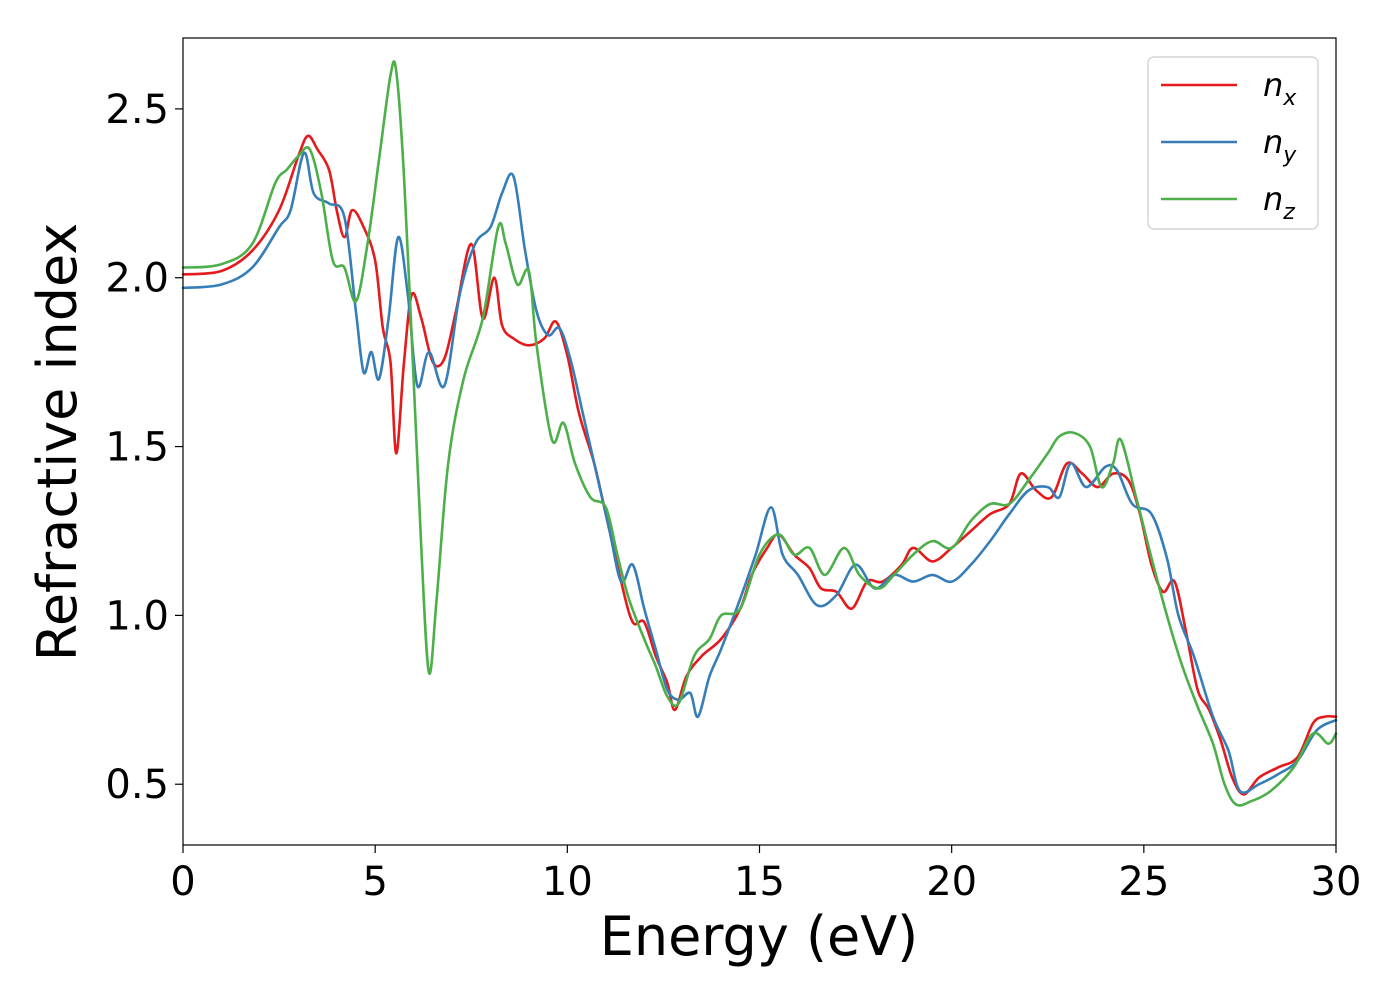 Image resolution: width=1400 pixels, height=1000 pixels. What do you see at coordinates (137, 785) in the screenshot?
I see `y-tick-label: 0.5` at bounding box center [137, 785].